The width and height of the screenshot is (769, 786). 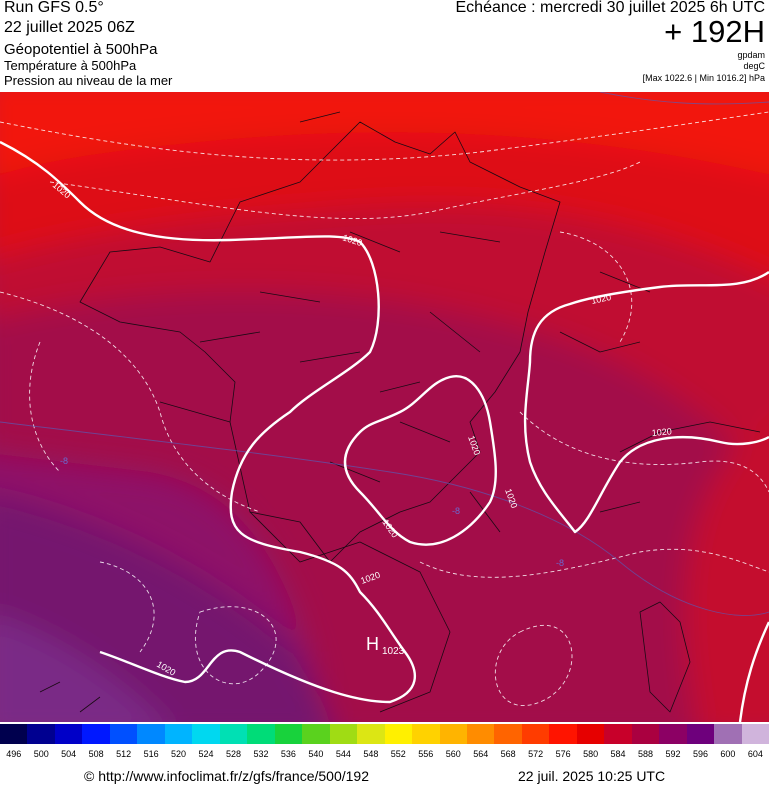 What do you see at coordinates (753, 671) in the screenshot?
I see `isobar-1020-southeast` at bounding box center [753, 671].